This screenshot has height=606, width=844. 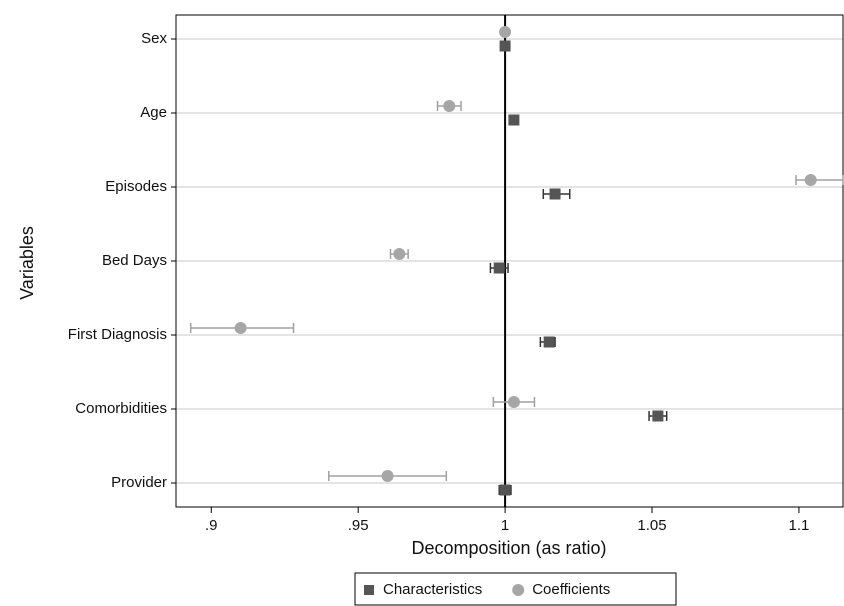 I want to click on legend-label: Coefficients, so click(x=571, y=589).